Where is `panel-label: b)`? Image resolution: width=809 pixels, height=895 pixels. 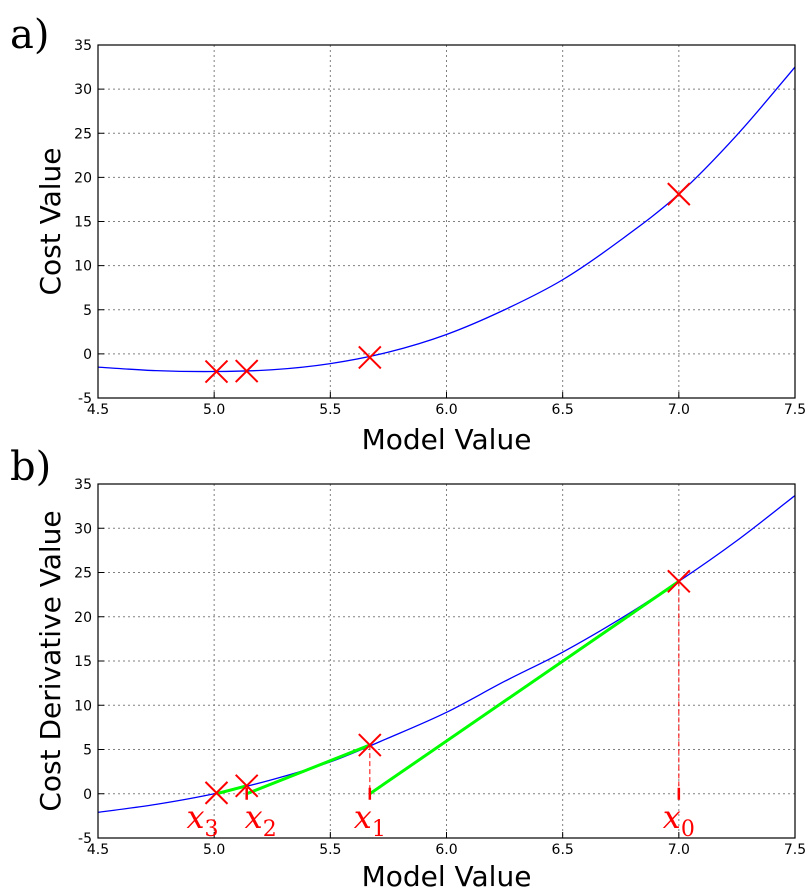
panel-label: b) is located at coordinates (30, 467).